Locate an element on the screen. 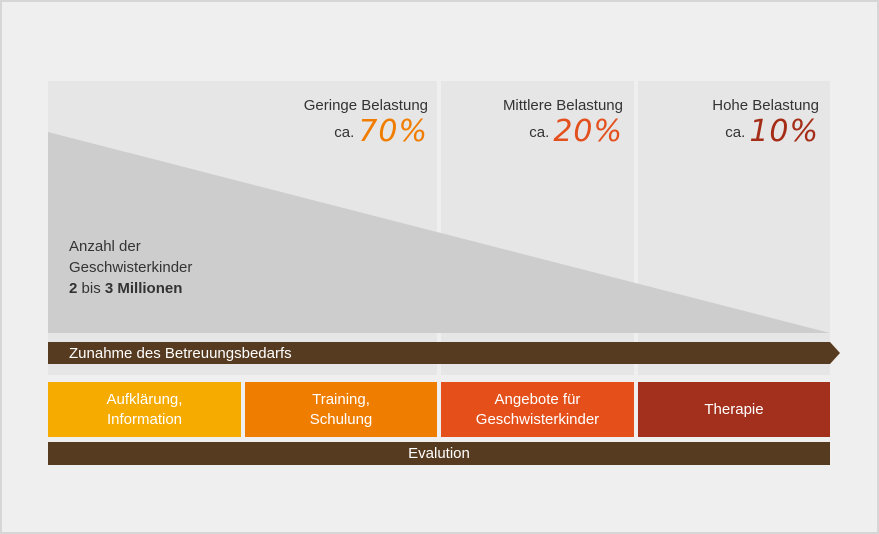  care-need-arrow-label: Zunahme des Betreuungsbedarfs is located at coordinates (180, 353).